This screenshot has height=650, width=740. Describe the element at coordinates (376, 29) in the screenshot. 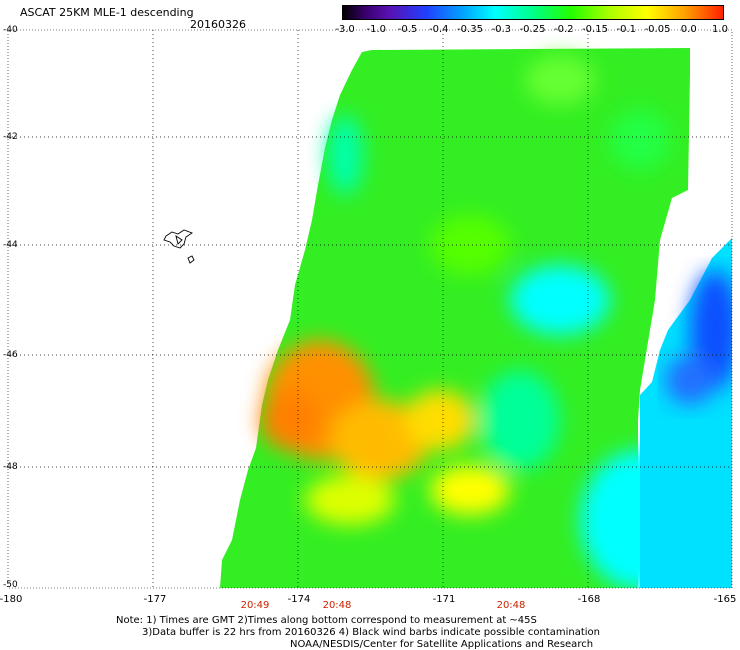

I see `colorbar-tick-label: -1.0` at that location.